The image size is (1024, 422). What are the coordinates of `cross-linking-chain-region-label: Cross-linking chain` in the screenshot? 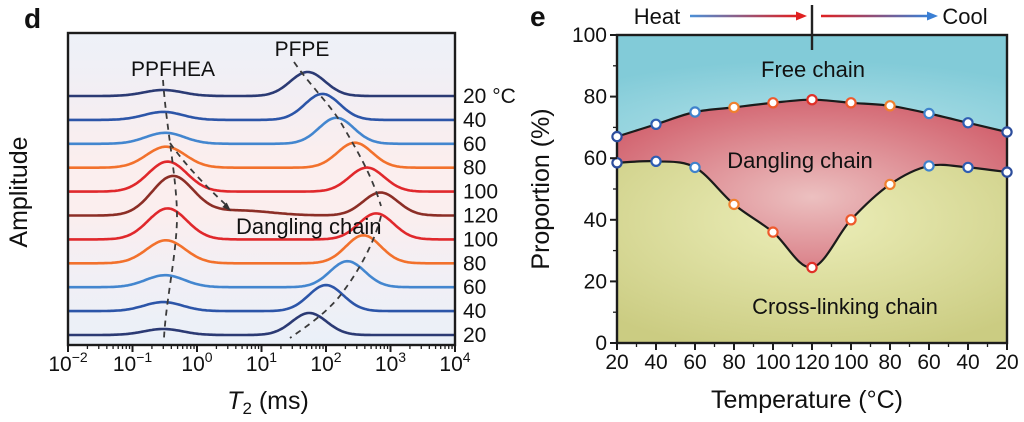 It's located at (845, 306).